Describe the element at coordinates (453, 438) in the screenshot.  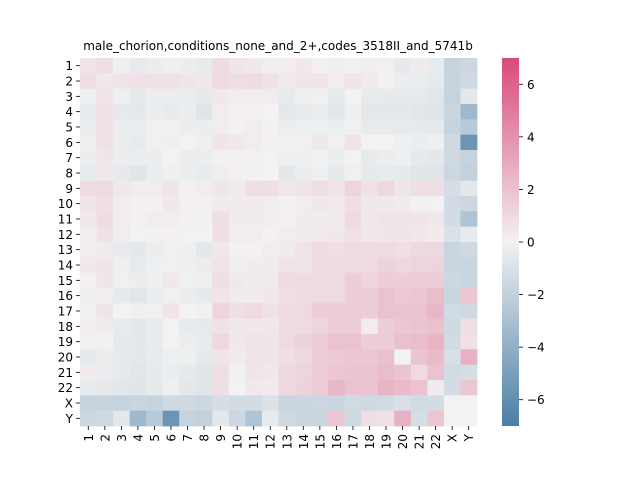
I see `x-tick-label: X` at that location.